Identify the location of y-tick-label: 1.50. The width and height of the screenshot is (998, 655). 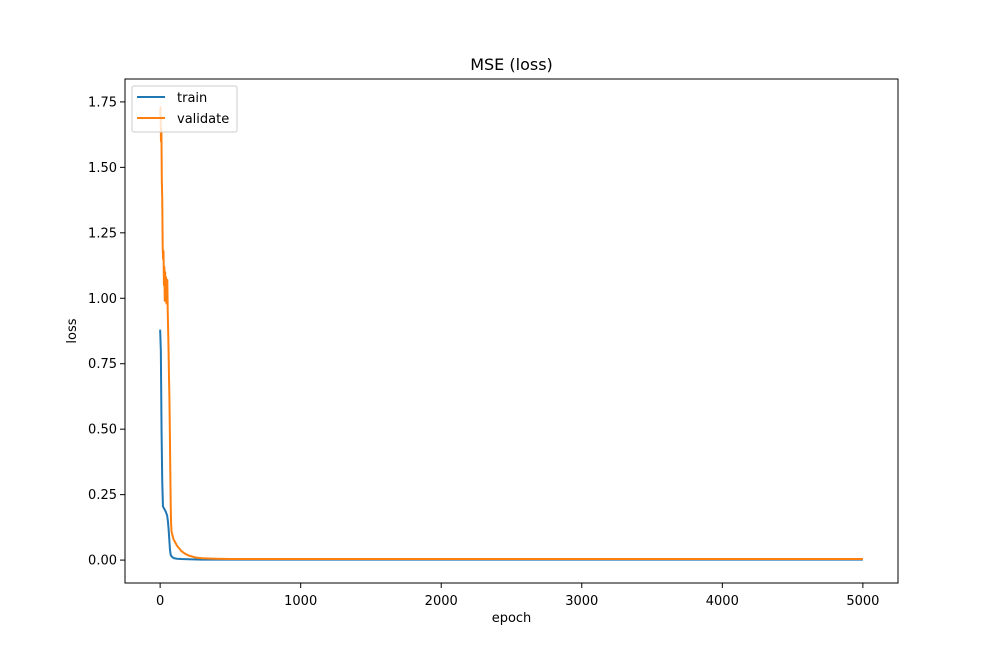
(102, 168).